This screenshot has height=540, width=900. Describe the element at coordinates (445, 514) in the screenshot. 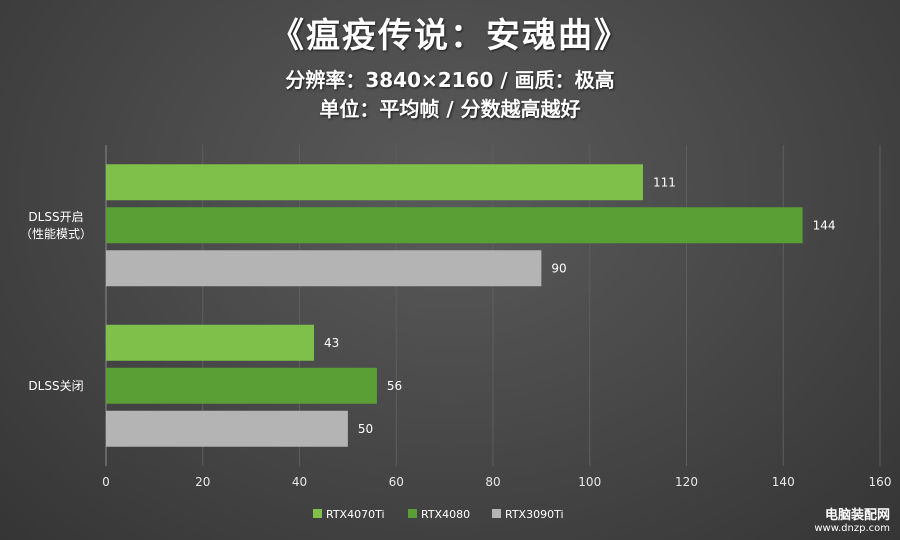

I see `legend-label: RTX4080` at that location.